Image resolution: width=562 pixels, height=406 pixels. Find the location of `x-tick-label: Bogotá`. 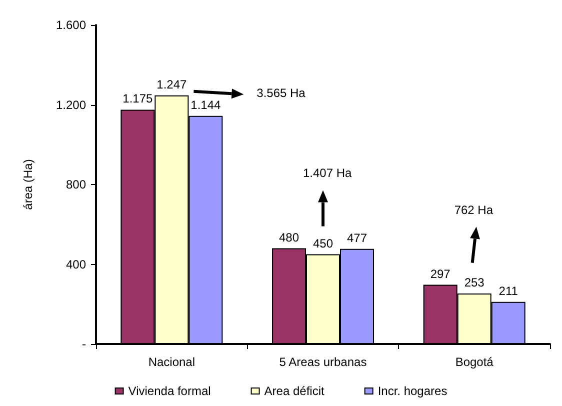

x-tick-label: Bogotá is located at coordinates (474, 362).